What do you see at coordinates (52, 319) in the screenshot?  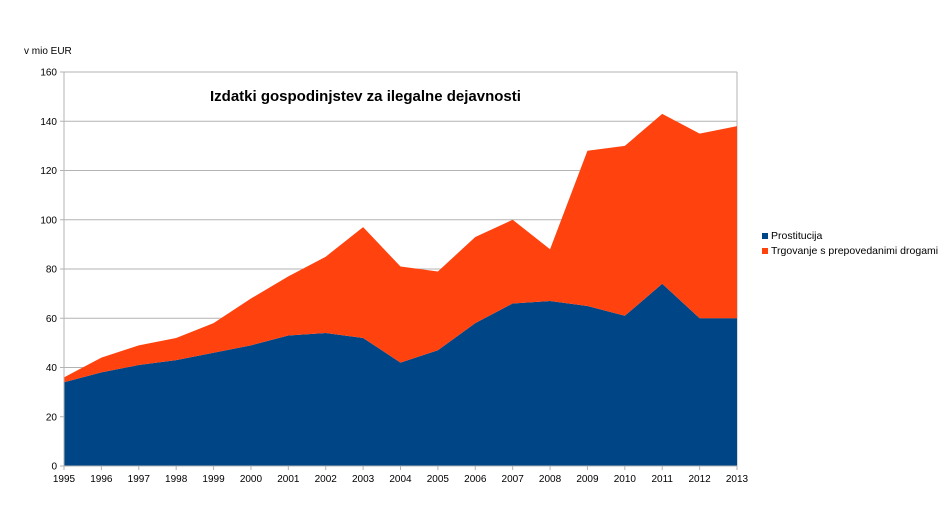 I see `y-tick-label: 60` at bounding box center [52, 319].